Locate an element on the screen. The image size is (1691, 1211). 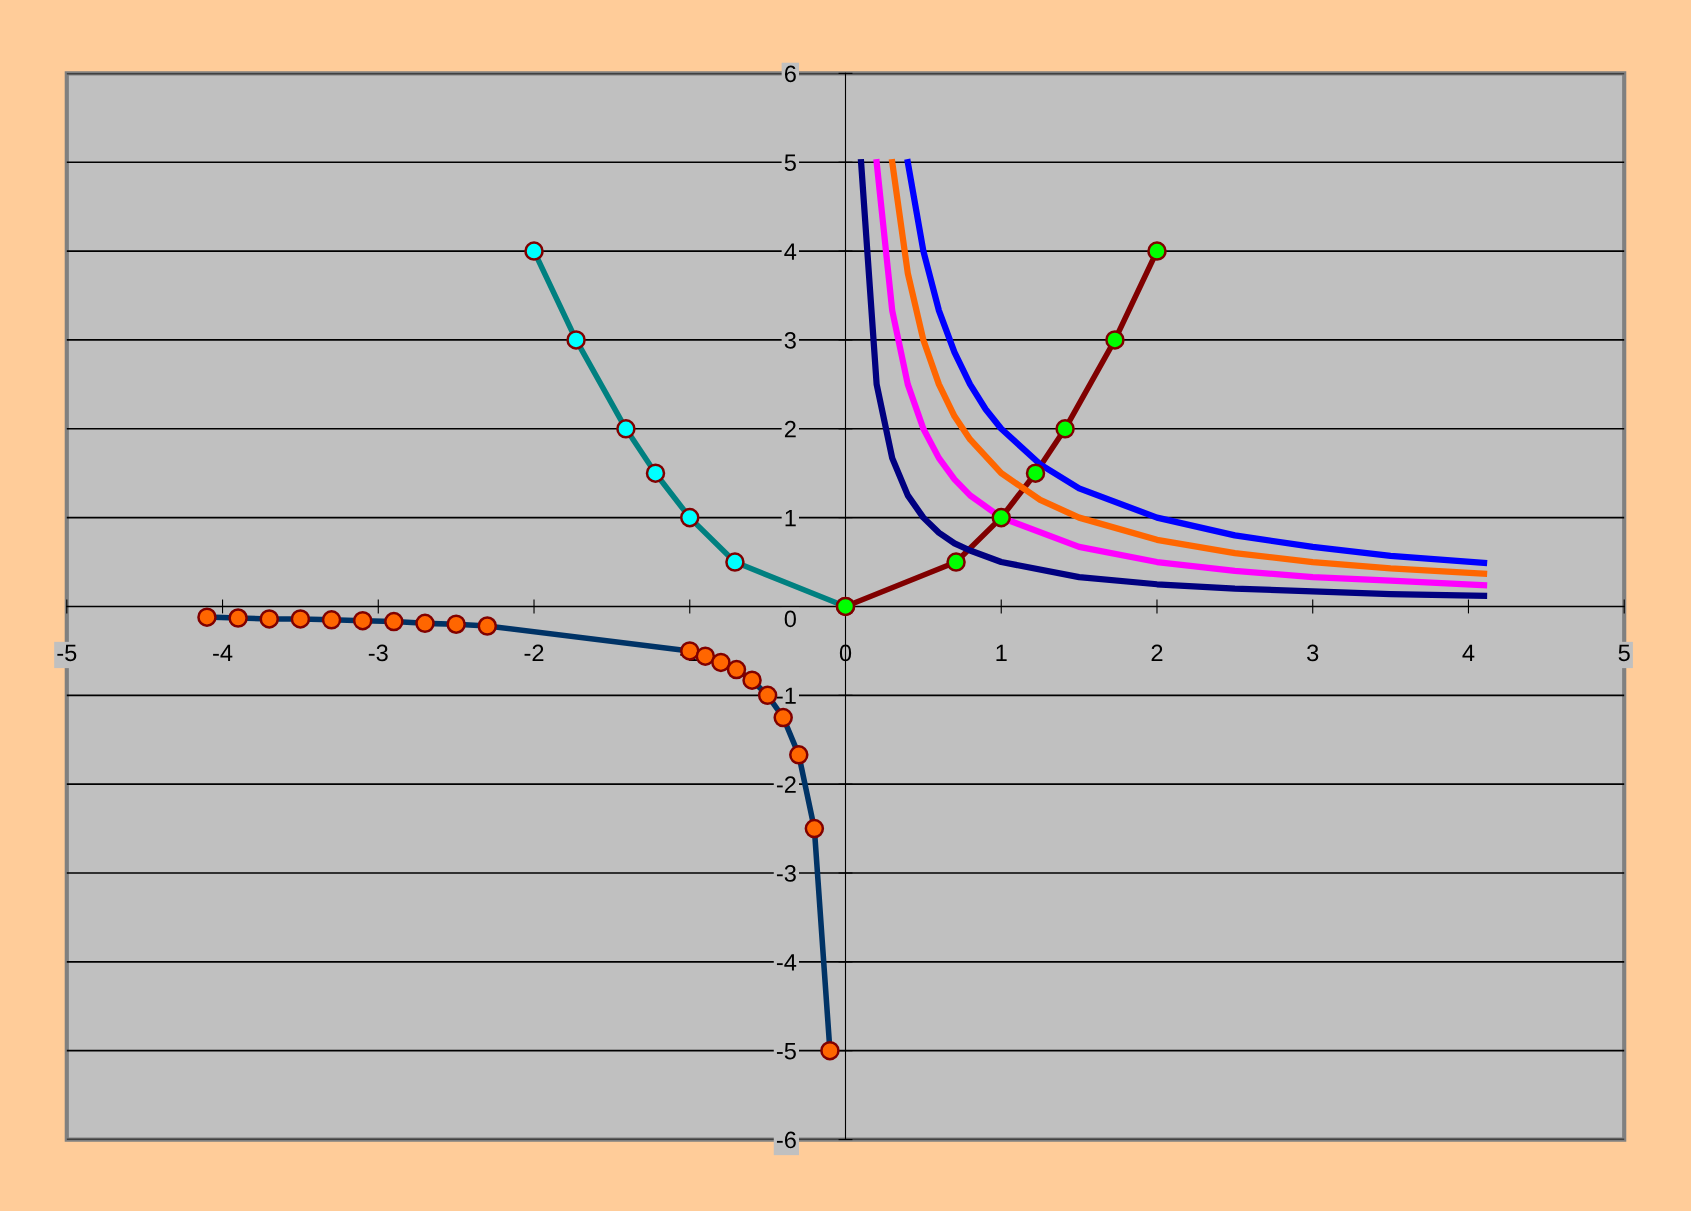
y-tick-label: -3 is located at coordinates (786, 873).